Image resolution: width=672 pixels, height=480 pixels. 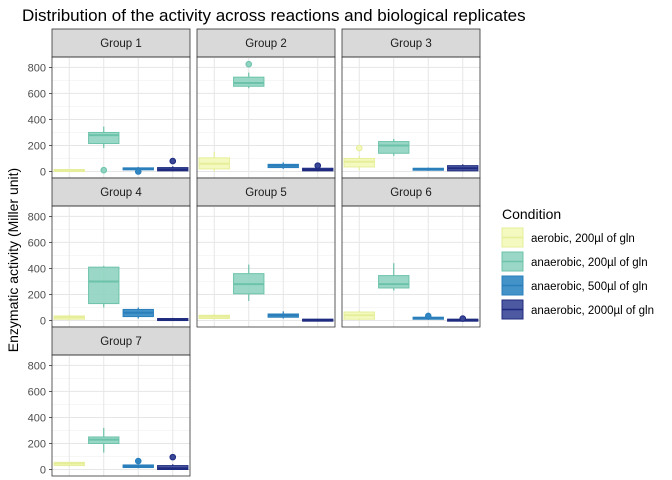 I want to click on facet-strip-label: Group 2, so click(x=266, y=44).